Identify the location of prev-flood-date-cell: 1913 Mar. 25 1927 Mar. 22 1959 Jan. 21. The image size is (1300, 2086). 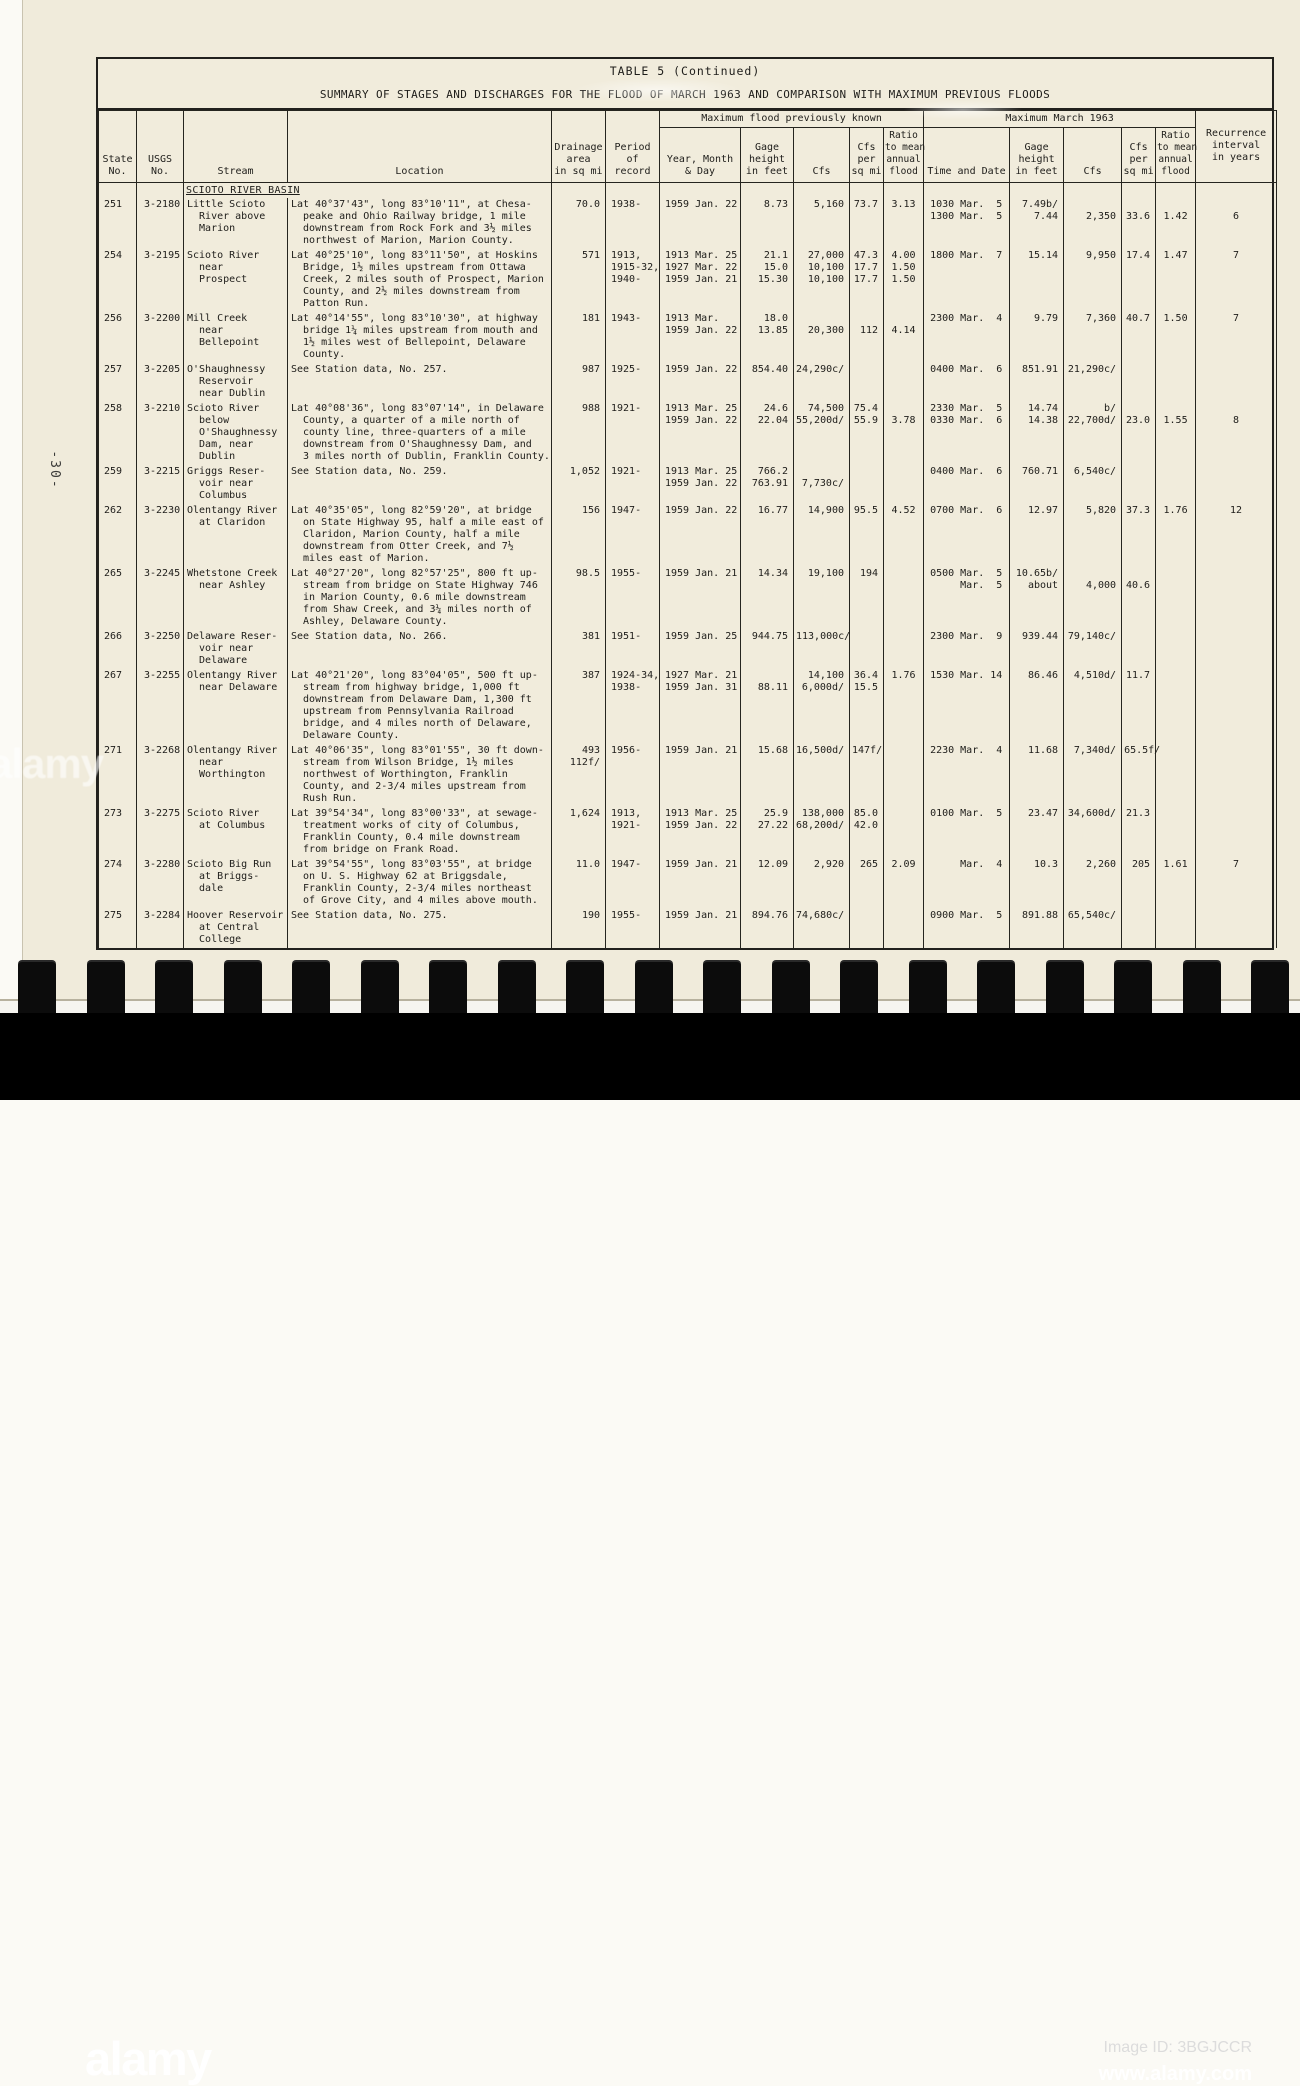
(700, 280).